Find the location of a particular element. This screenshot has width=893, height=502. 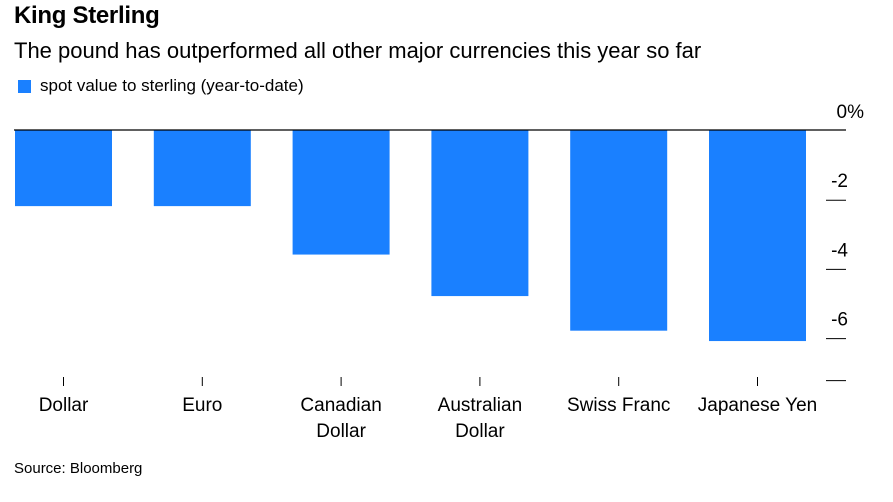

x-tick-label: Swiss Franc is located at coordinates (618, 405).